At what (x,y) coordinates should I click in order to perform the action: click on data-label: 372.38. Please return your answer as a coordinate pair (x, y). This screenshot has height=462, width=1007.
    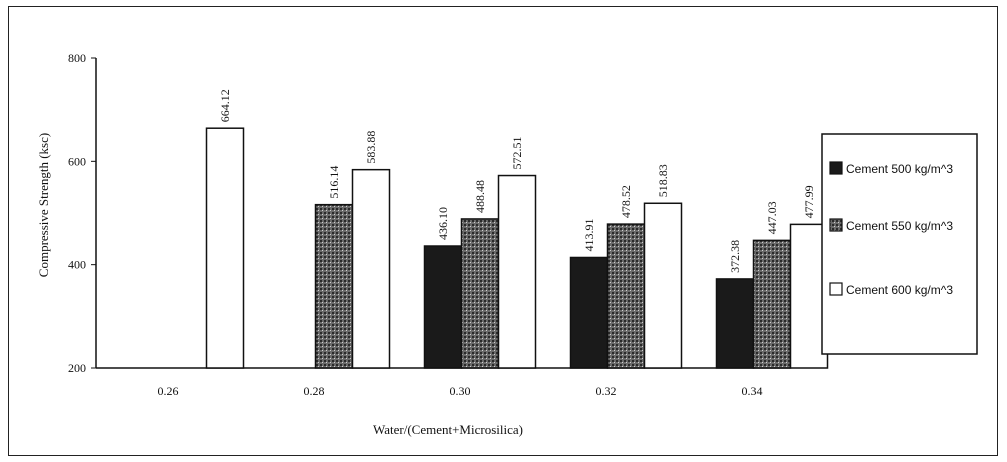
    Looking at the image, I should click on (735, 256).